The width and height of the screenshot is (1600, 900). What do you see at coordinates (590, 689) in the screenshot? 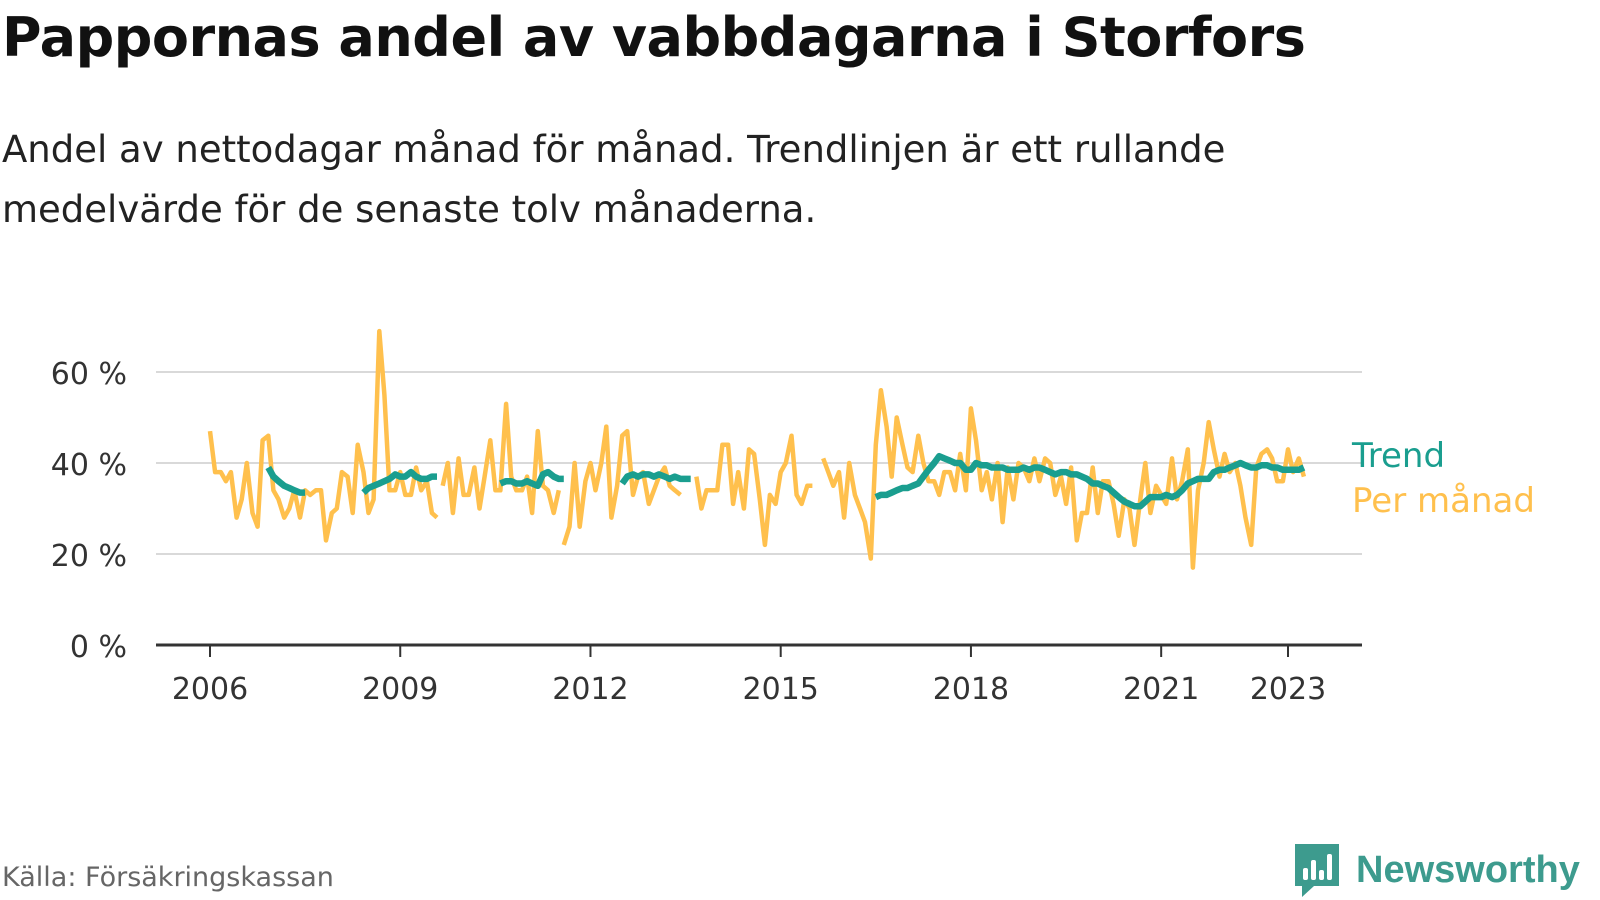
I see `x-tick-label-2012: 2012` at bounding box center [590, 689].